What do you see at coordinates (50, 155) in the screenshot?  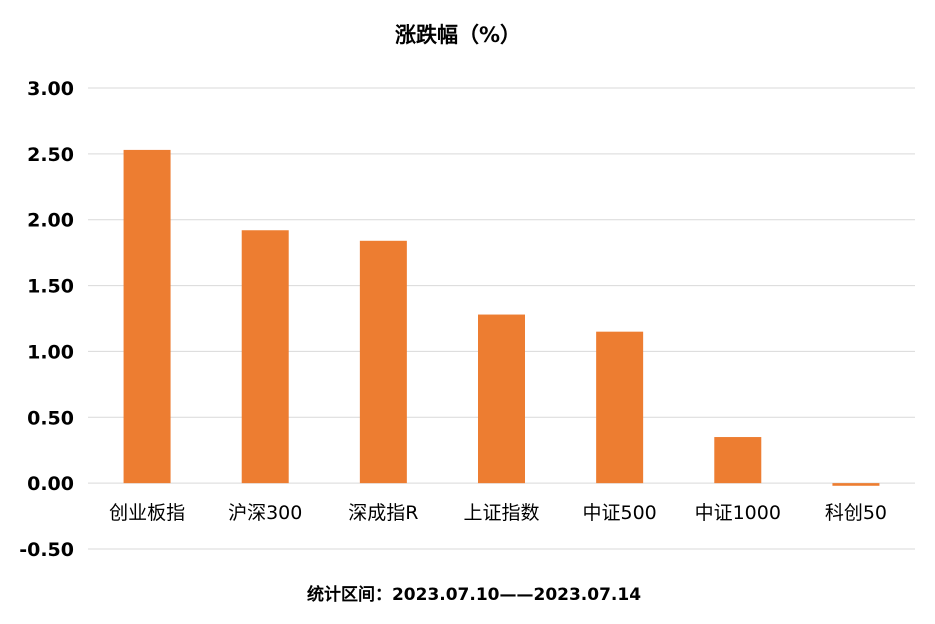 I see `y-tick-label: 2.50` at bounding box center [50, 155].